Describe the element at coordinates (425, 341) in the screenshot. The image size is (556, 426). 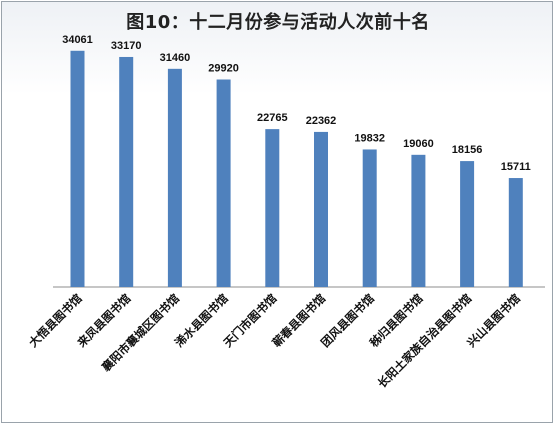
I see `x-tick-label: 长阳土家族自治县图书馆` at that location.